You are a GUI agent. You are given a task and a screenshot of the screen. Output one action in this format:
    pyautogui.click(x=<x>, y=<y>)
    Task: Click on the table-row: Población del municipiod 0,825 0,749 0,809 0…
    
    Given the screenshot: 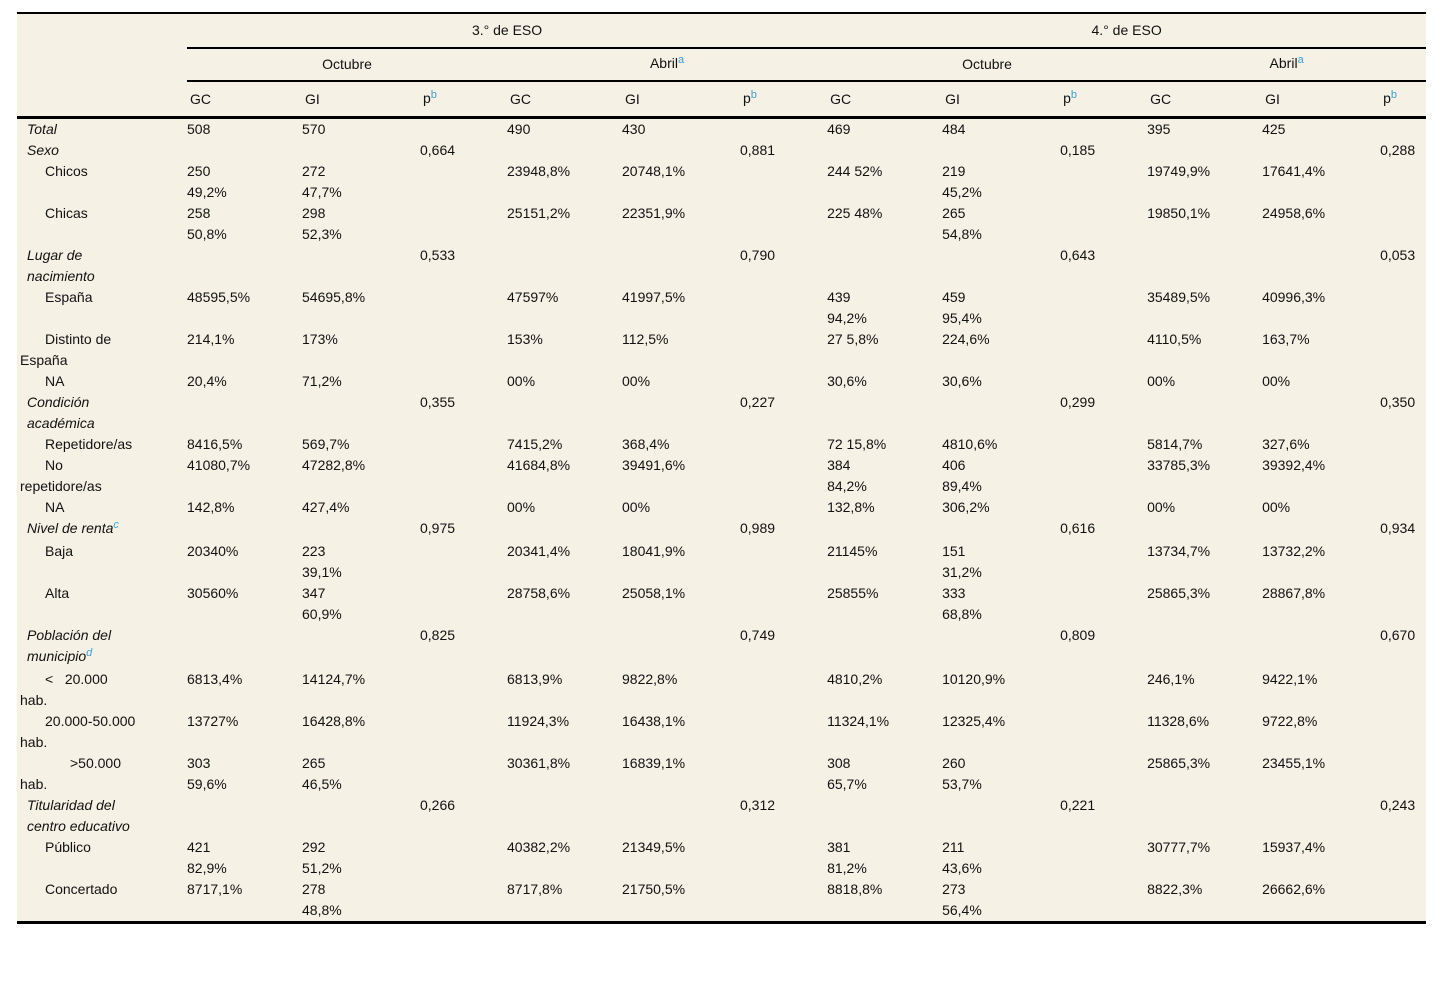 What is the action you would take?
    pyautogui.click(x=721, y=647)
    